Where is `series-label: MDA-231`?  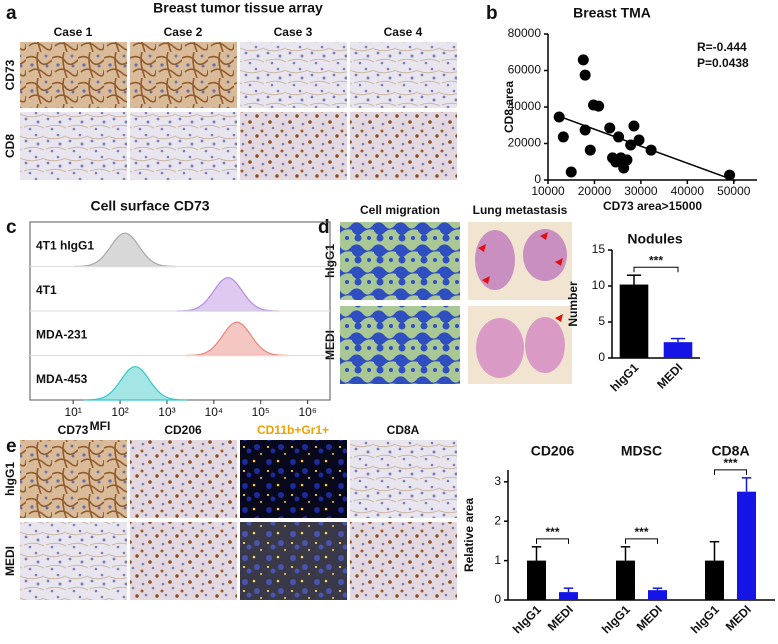 series-label: MDA-231 is located at coordinates (62, 335).